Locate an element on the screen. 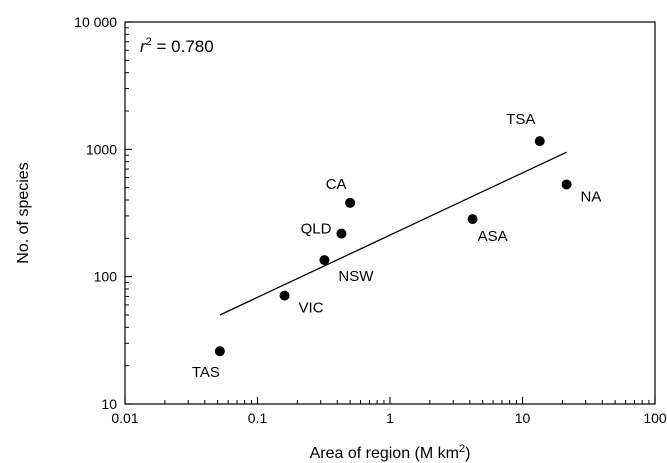 Image resolution: width=667 pixels, height=463 pixels. data-label-vic: VIC is located at coordinates (311, 308).